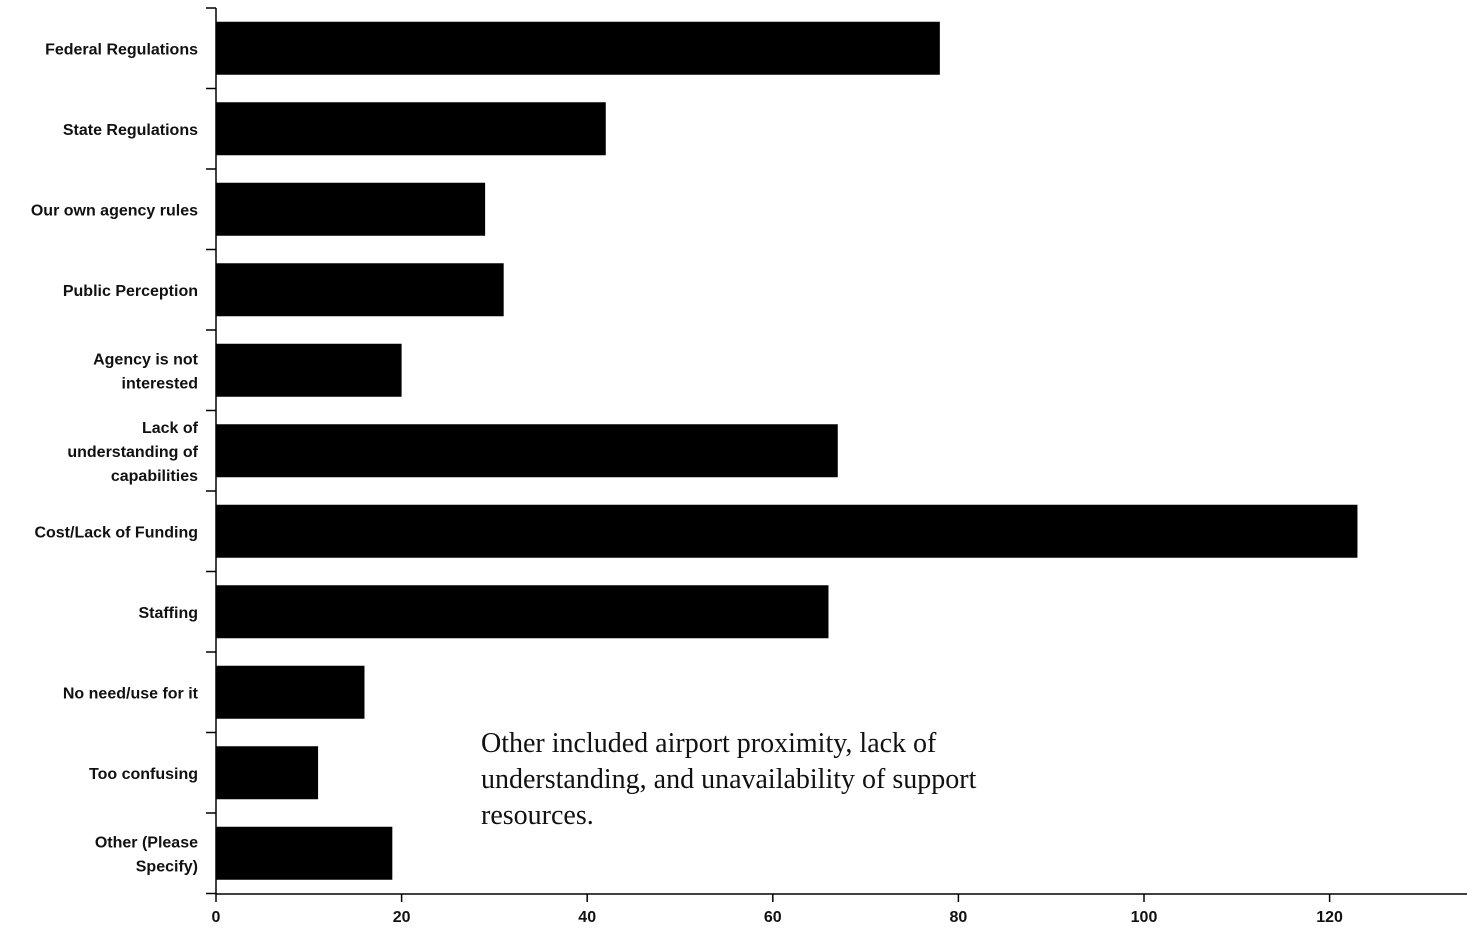  Describe the element at coordinates (116, 532) in the screenshot. I see `category-label-cost-lack-of-funding: Cost/Lack of Funding` at that location.